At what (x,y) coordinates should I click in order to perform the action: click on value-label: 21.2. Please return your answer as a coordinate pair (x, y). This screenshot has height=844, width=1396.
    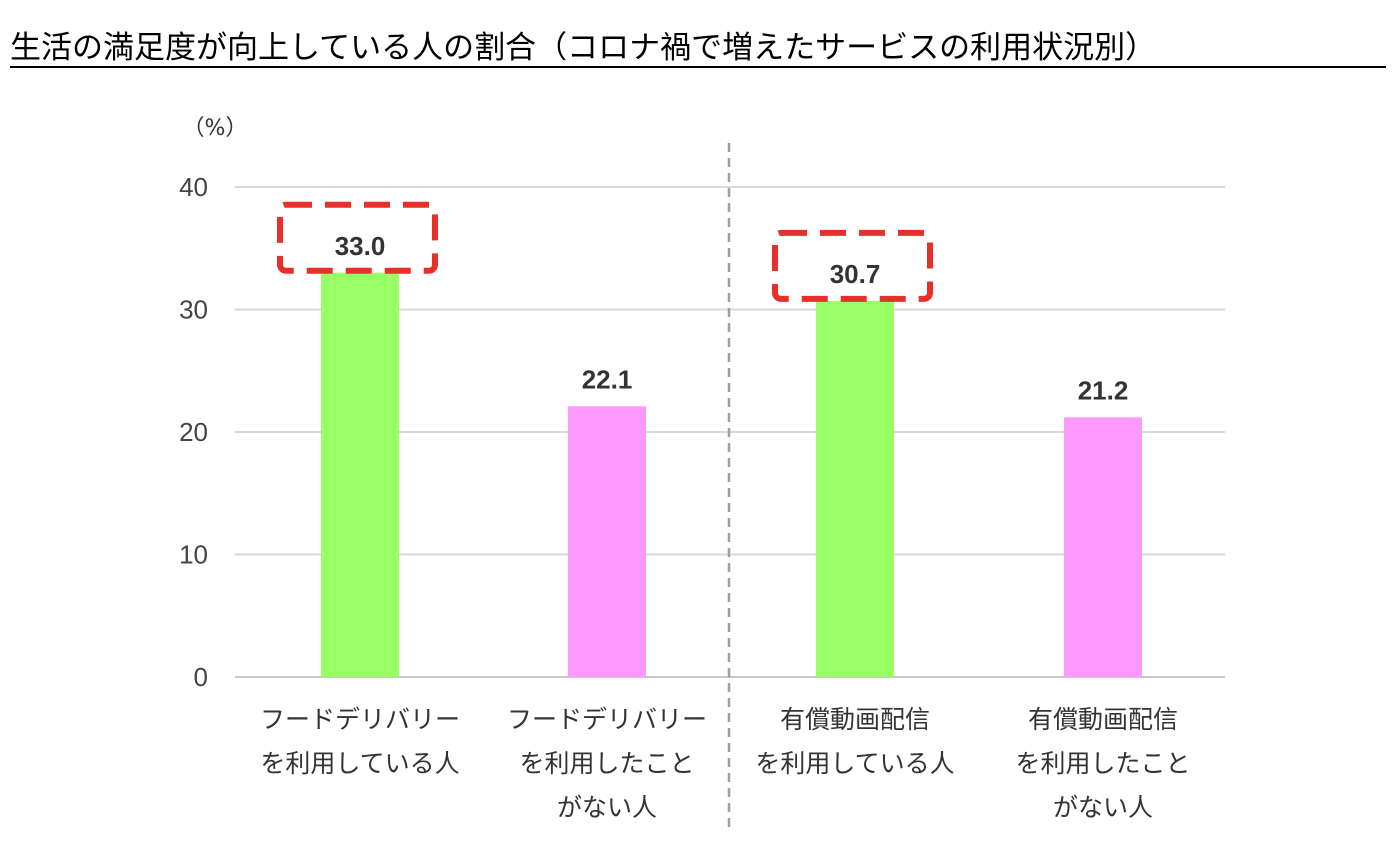
    Looking at the image, I should click on (1103, 390).